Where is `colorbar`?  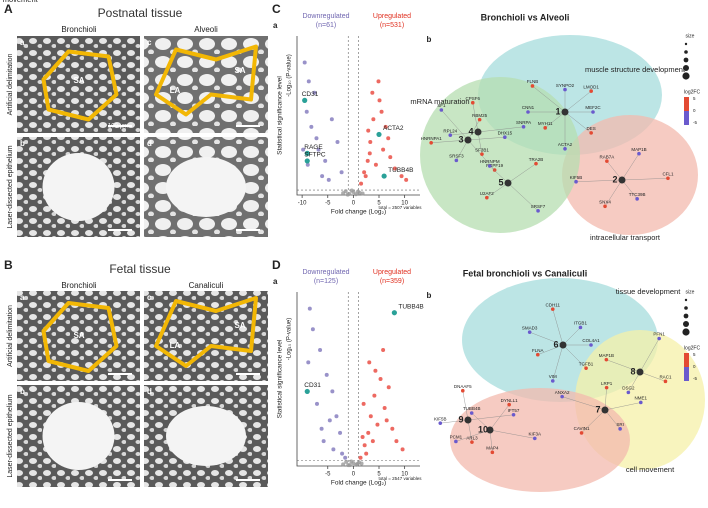
colorbar is located at coordinates (686, 118).